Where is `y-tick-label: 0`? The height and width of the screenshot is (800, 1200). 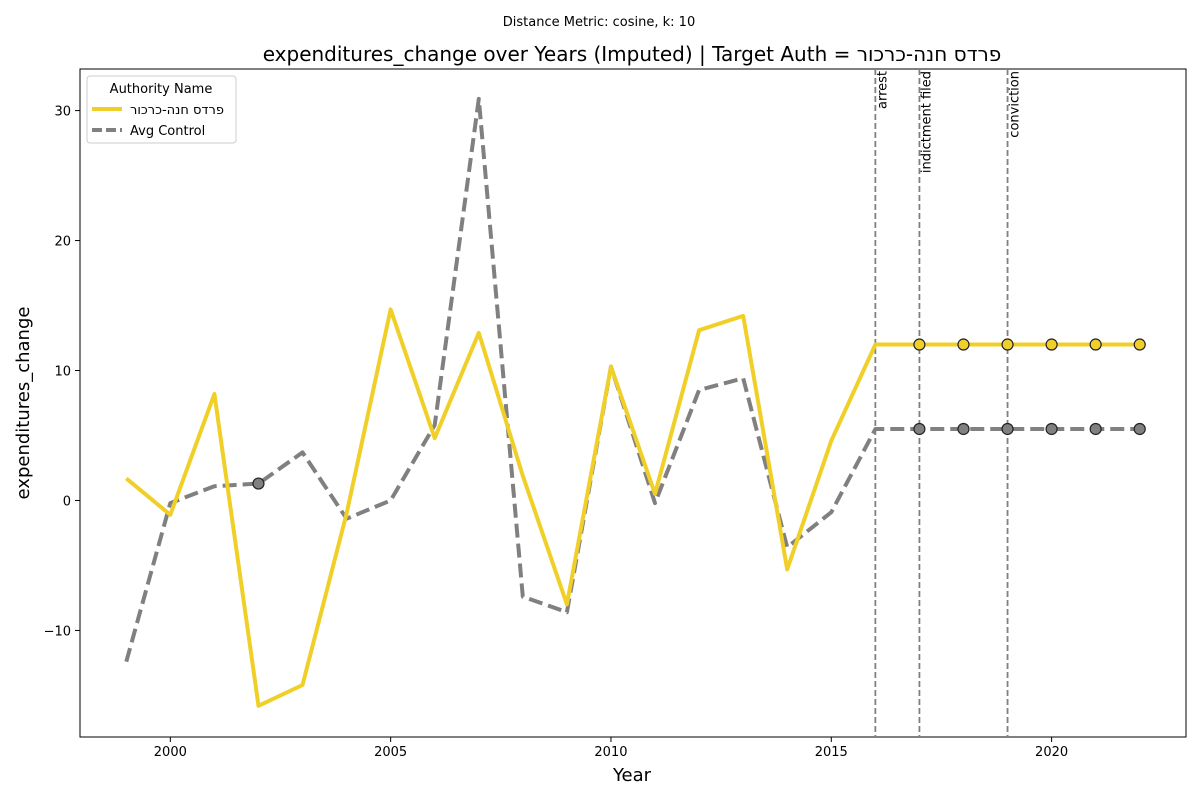 y-tick-label: 0 is located at coordinates (67, 501).